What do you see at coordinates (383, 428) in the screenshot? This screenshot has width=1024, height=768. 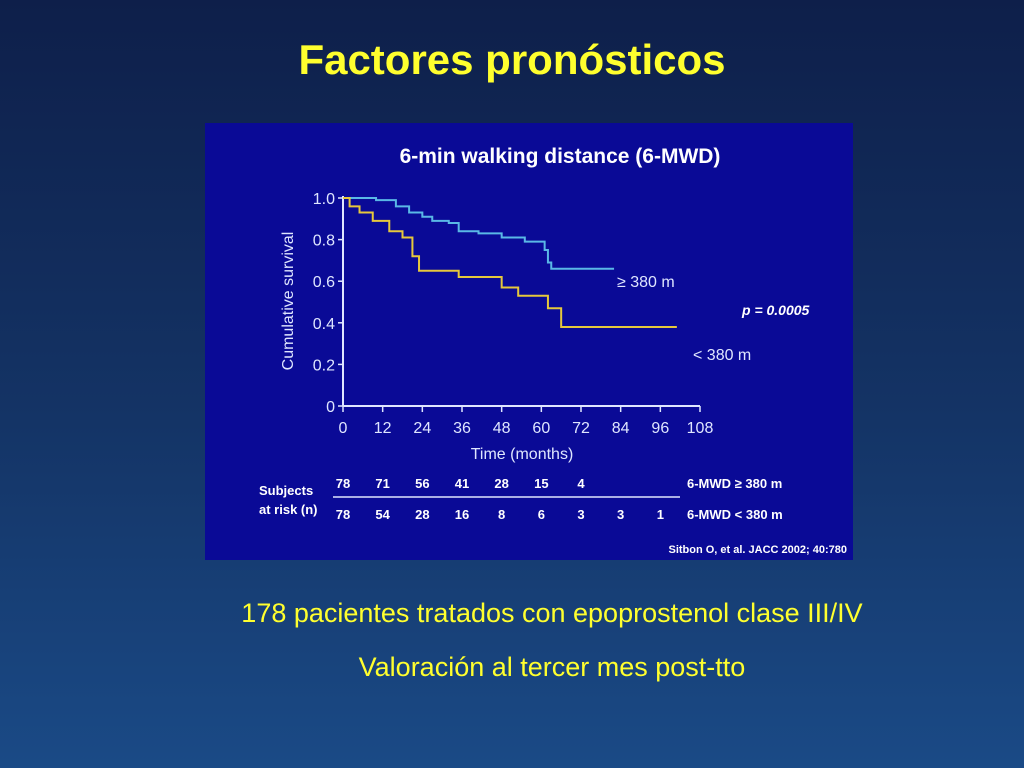 I see `x-tick-label: 12` at bounding box center [383, 428].